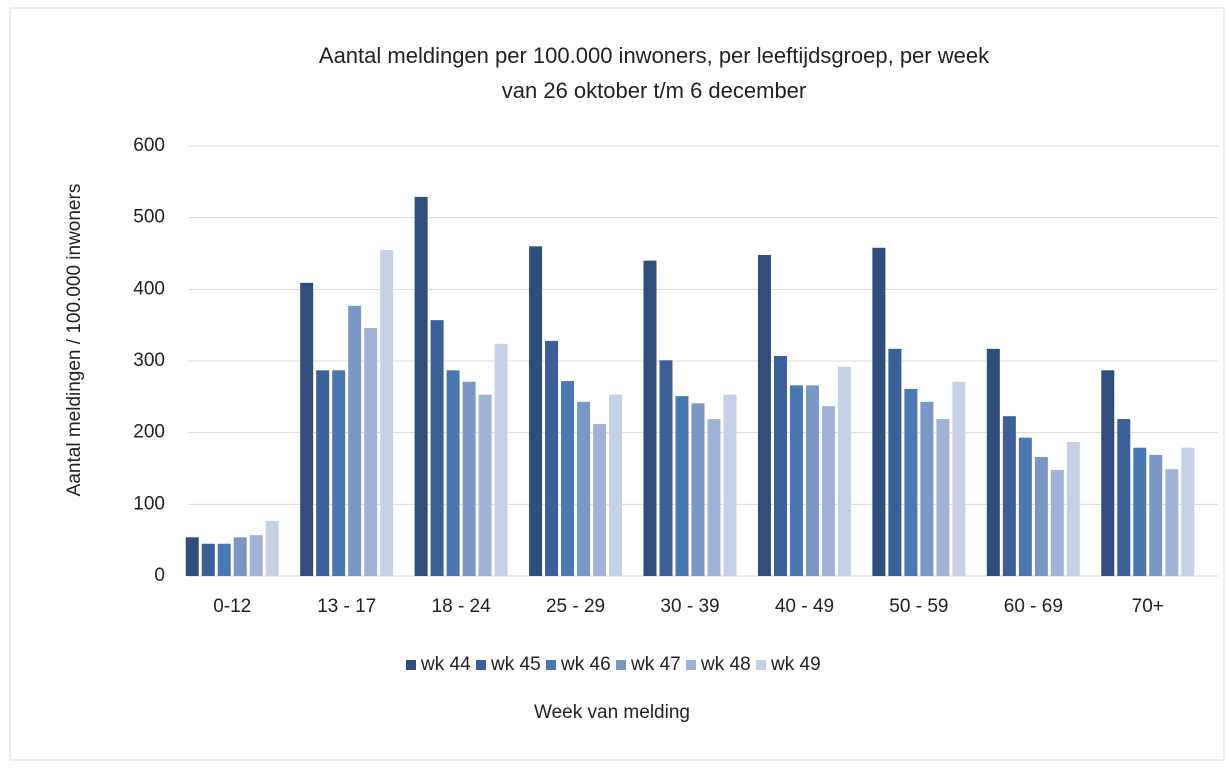  What do you see at coordinates (795, 664) in the screenshot?
I see `legend-label: wk 49` at bounding box center [795, 664].